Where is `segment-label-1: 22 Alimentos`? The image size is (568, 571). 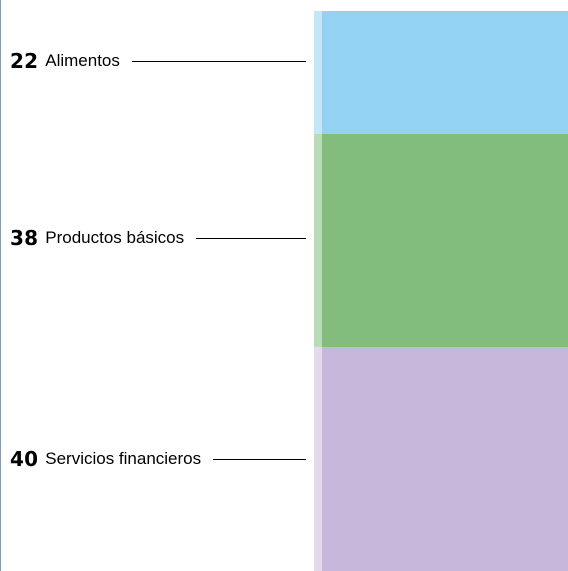 segment-label-1: 22 Alimentos is located at coordinates (65, 61).